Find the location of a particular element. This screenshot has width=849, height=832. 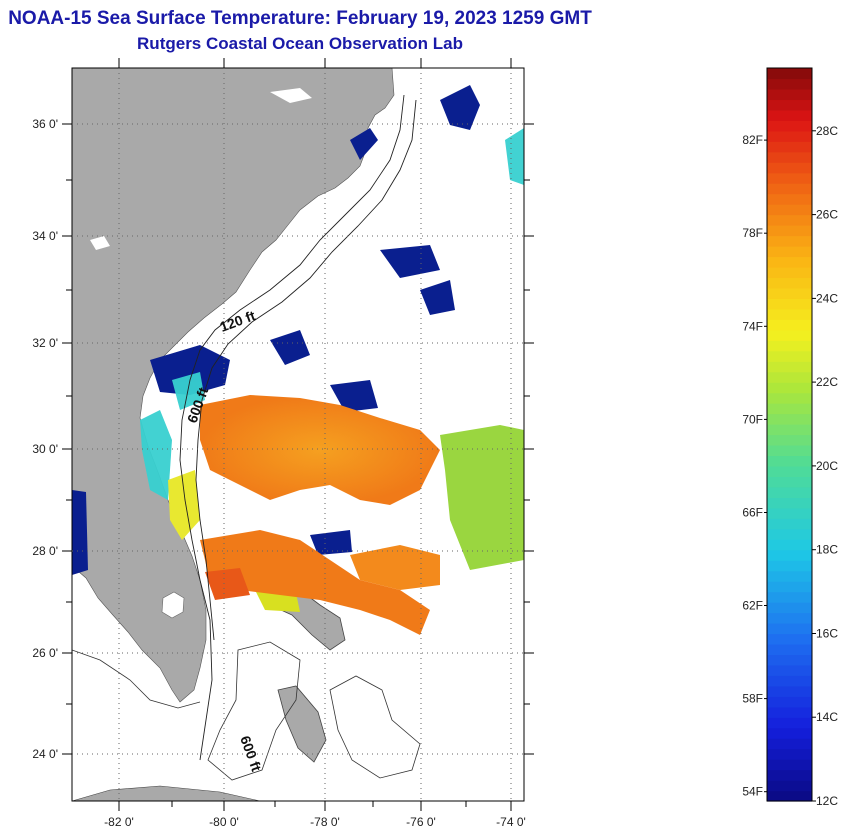

lon-label: -80 0' is located at coordinates (224, 822).